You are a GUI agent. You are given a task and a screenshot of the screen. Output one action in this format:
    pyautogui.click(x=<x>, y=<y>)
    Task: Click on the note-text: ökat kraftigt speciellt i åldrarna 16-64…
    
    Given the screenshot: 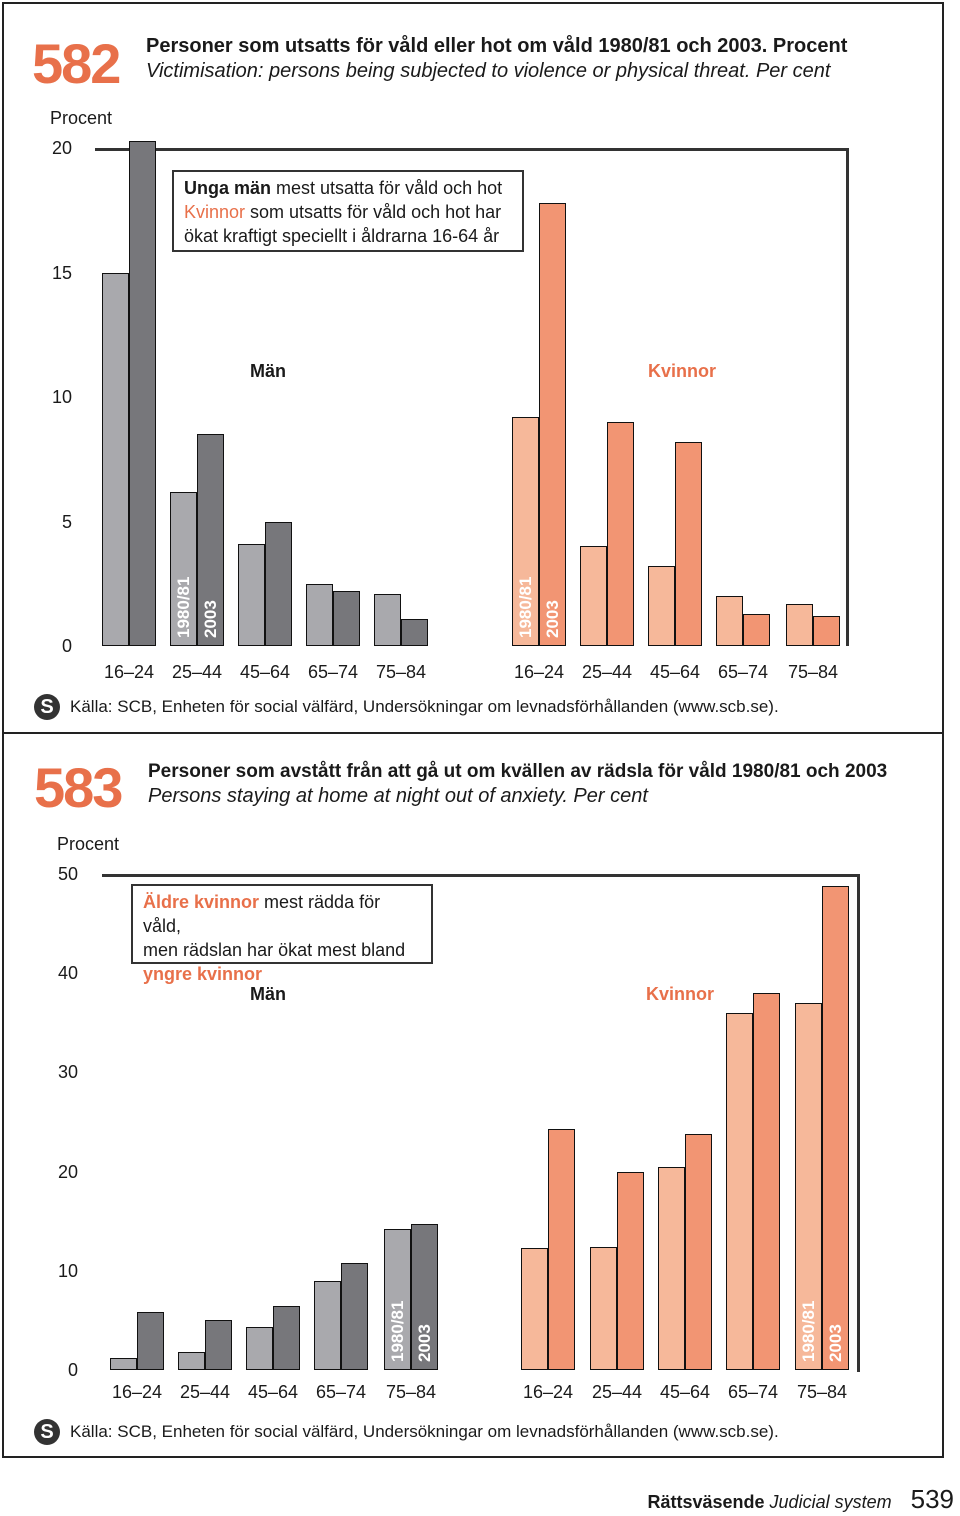 What is the action you would take?
    pyautogui.click(x=342, y=236)
    